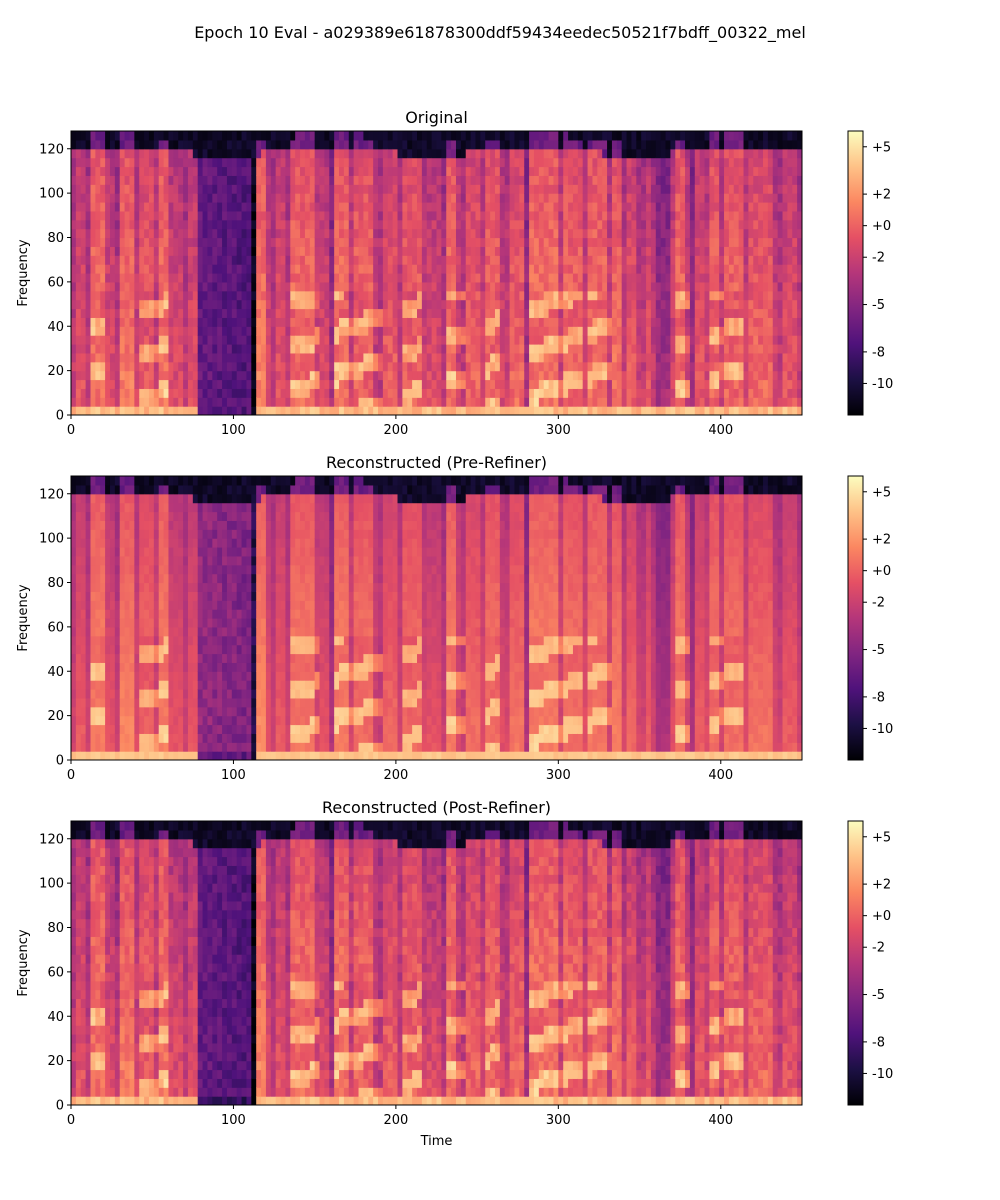 This screenshot has width=1000, height=1200. I want to click on panel-title: Original, so click(436, 117).